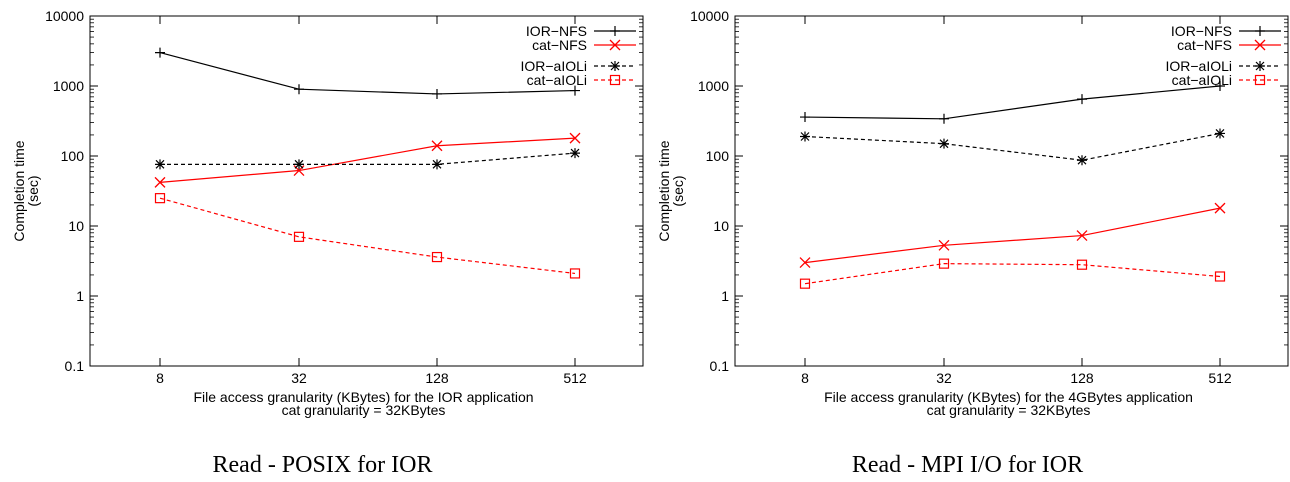 This screenshot has width=1290, height=482. What do you see at coordinates (967, 465) in the screenshot?
I see `chart-caption: Read - MPI I/O for IOR` at bounding box center [967, 465].